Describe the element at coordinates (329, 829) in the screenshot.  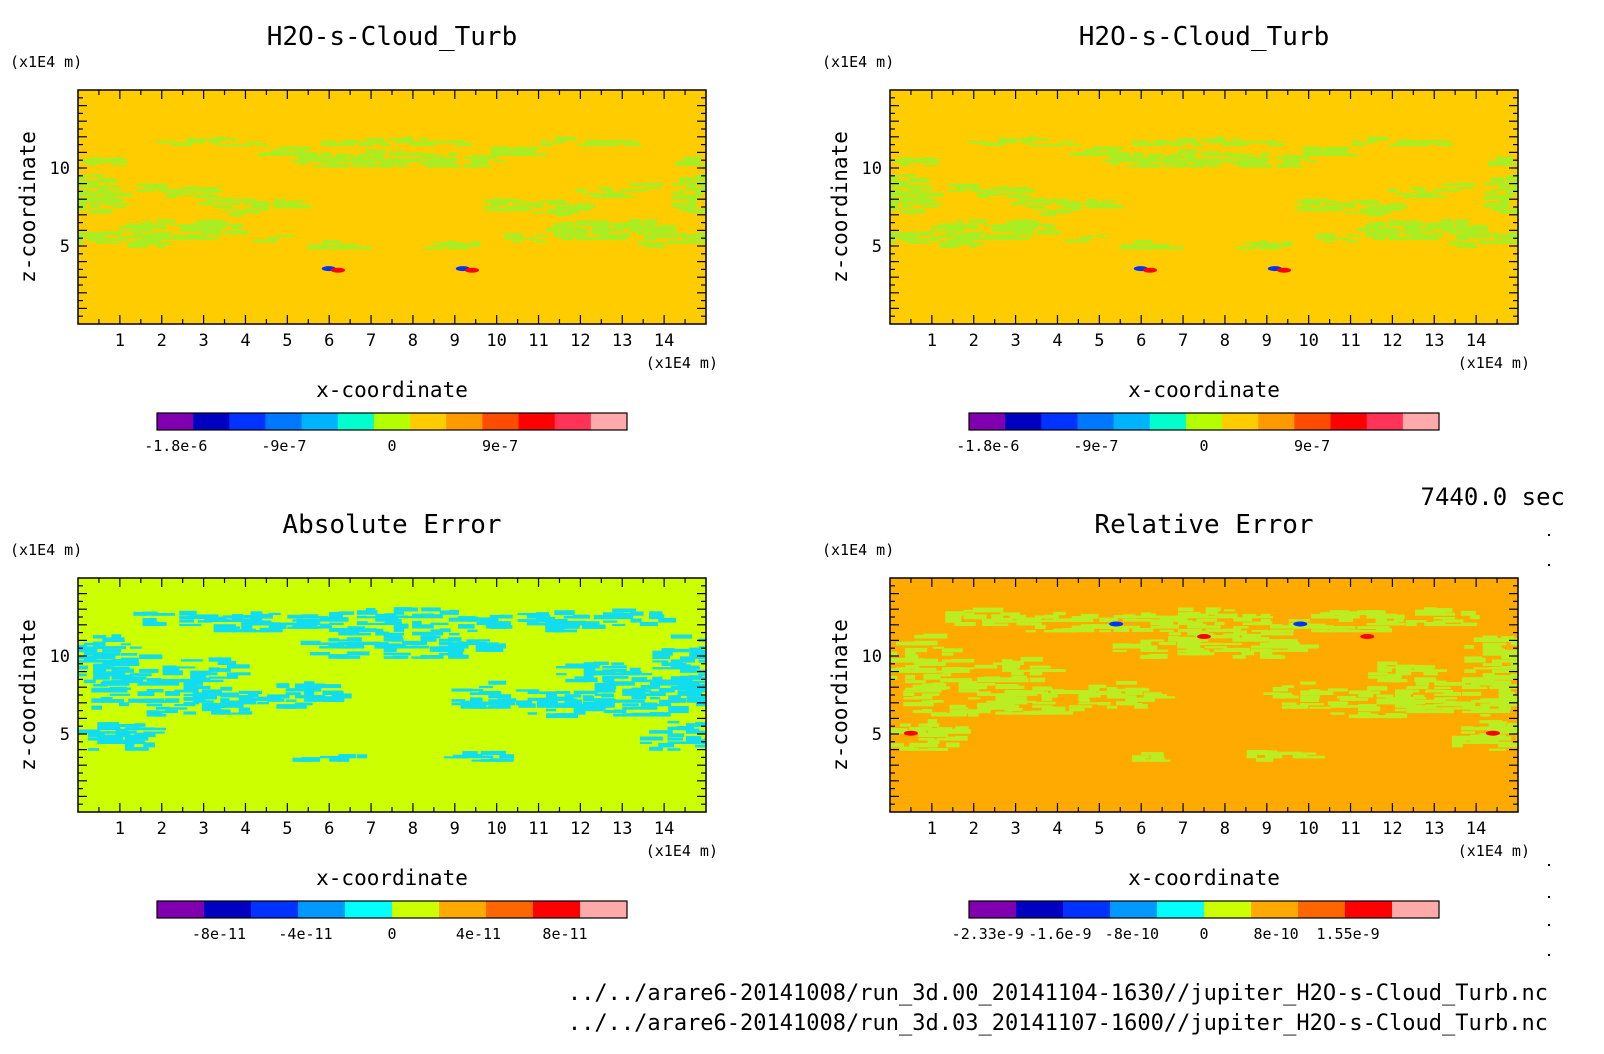
I see `x-tick-label-bottom-left-6: 6` at that location.